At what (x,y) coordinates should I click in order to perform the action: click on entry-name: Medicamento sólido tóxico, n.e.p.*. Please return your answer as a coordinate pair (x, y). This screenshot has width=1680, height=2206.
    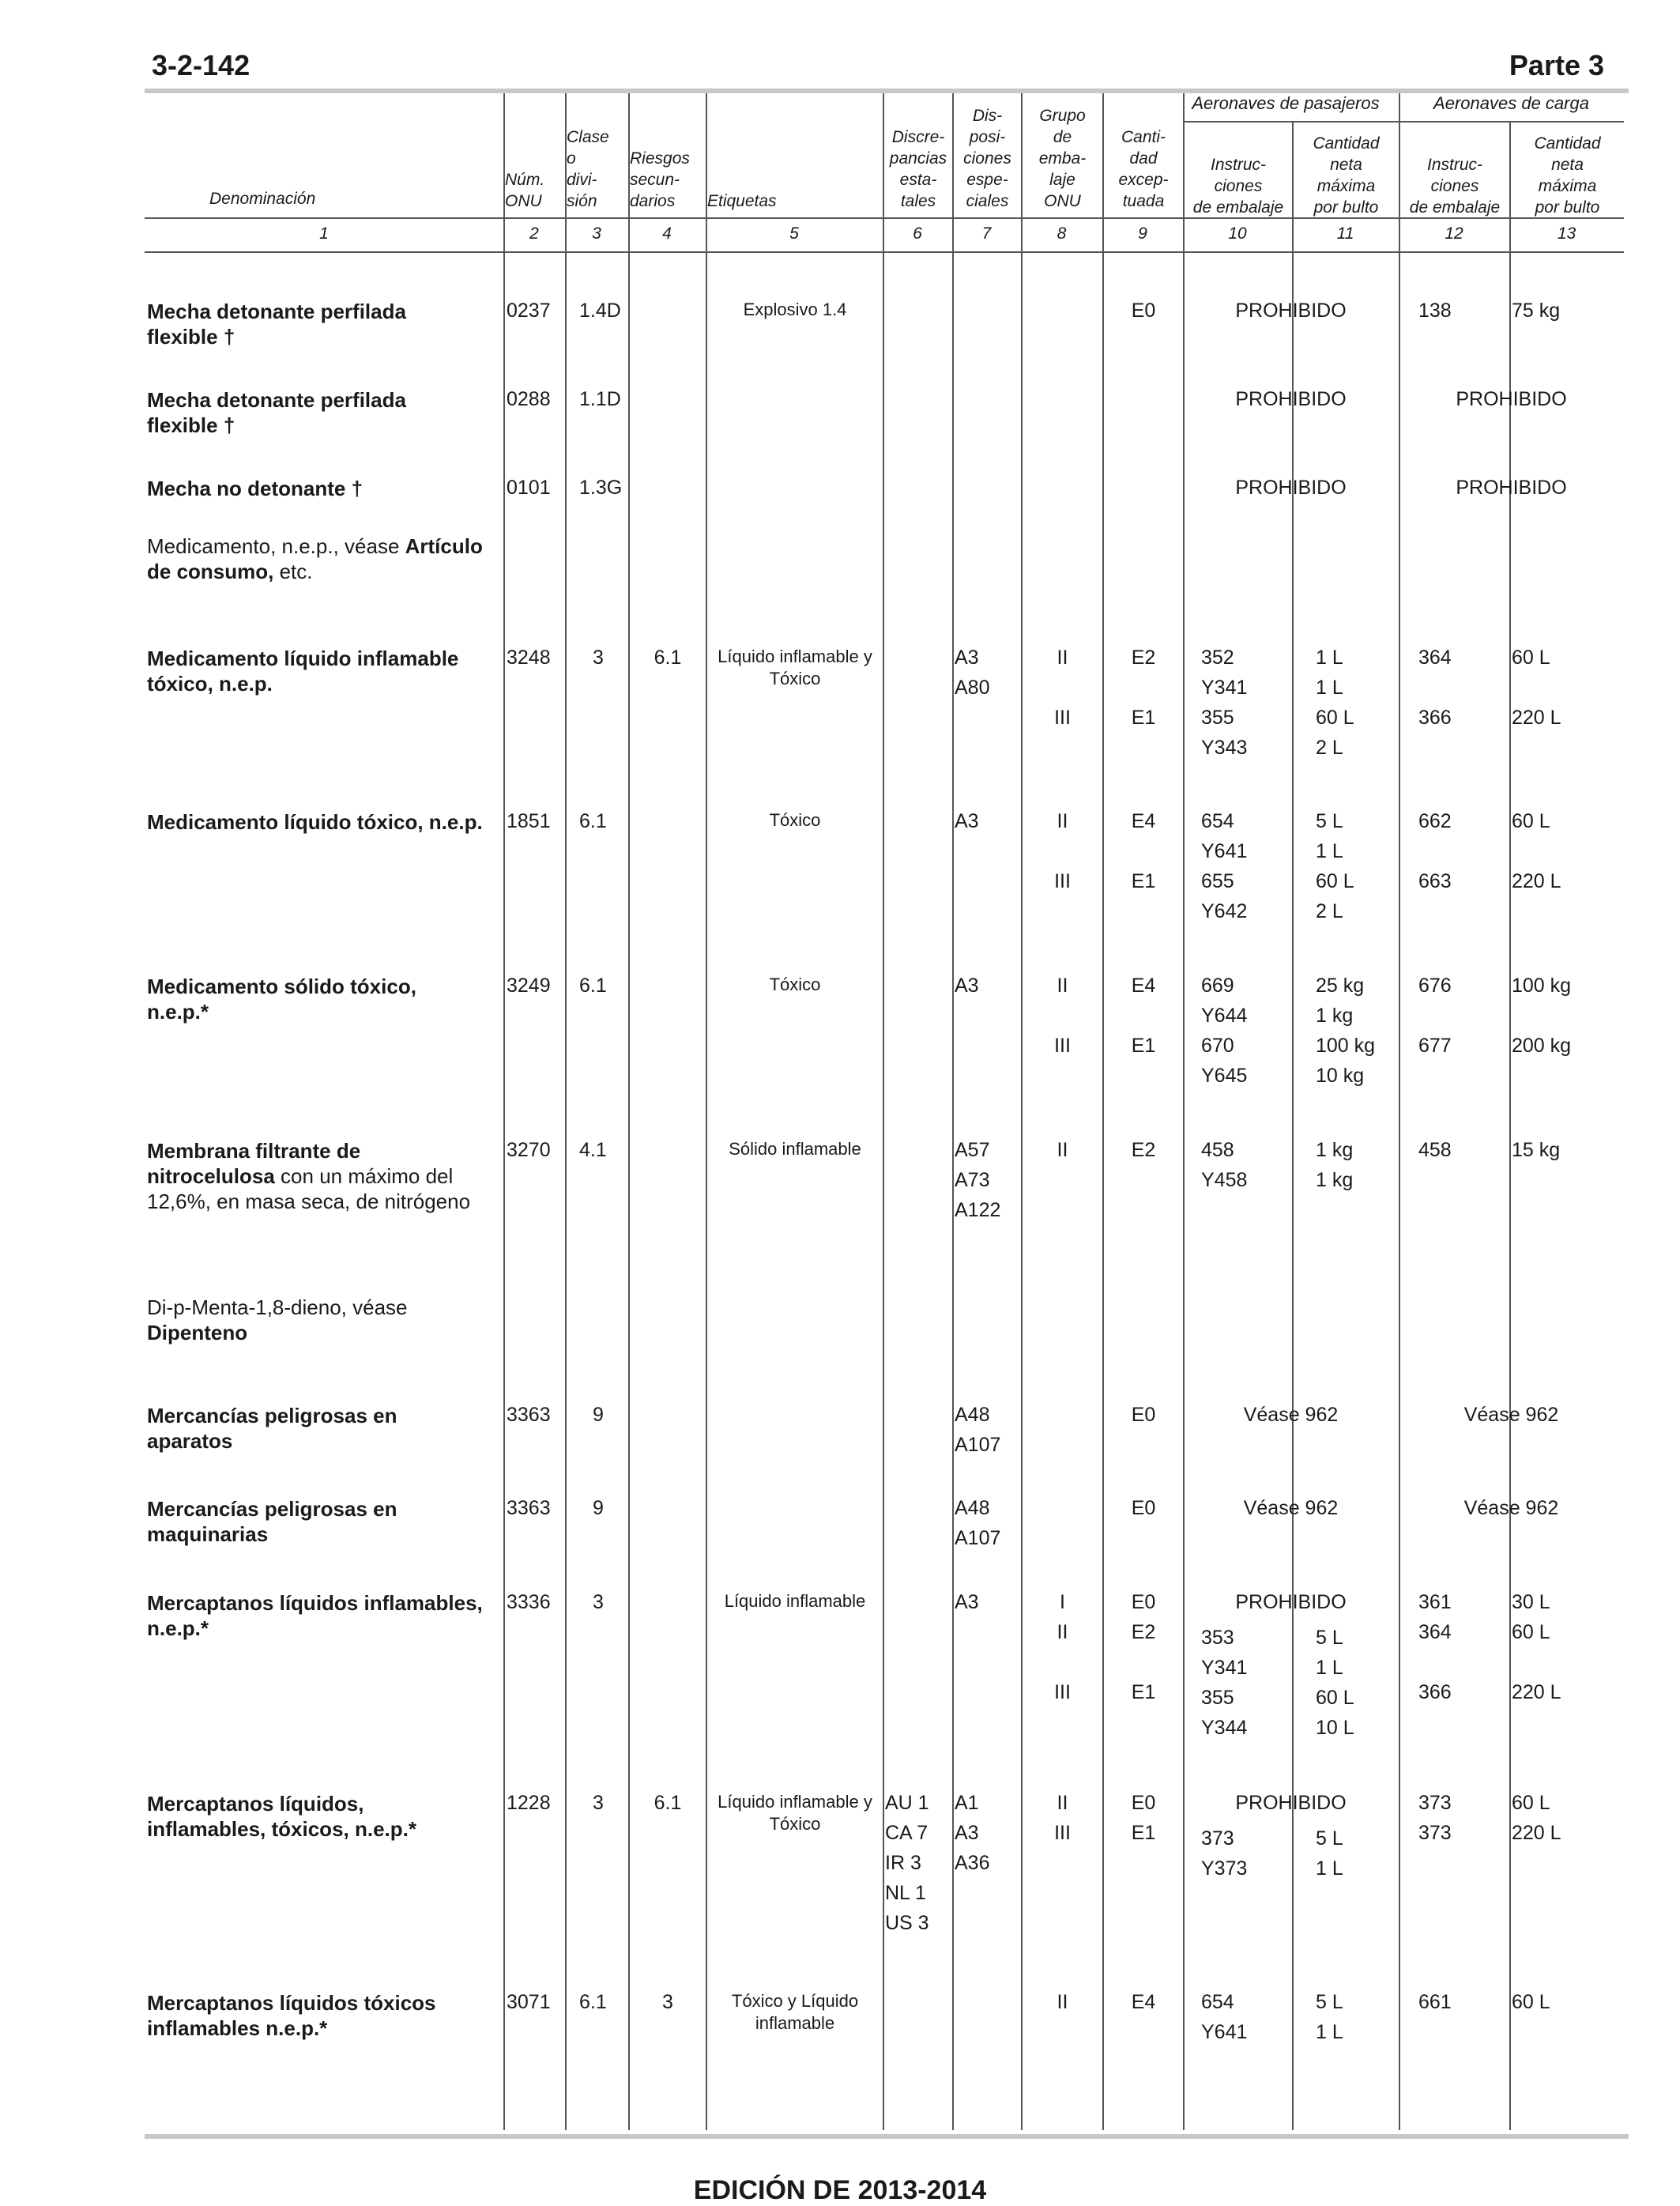
    Looking at the image, I should click on (281, 999).